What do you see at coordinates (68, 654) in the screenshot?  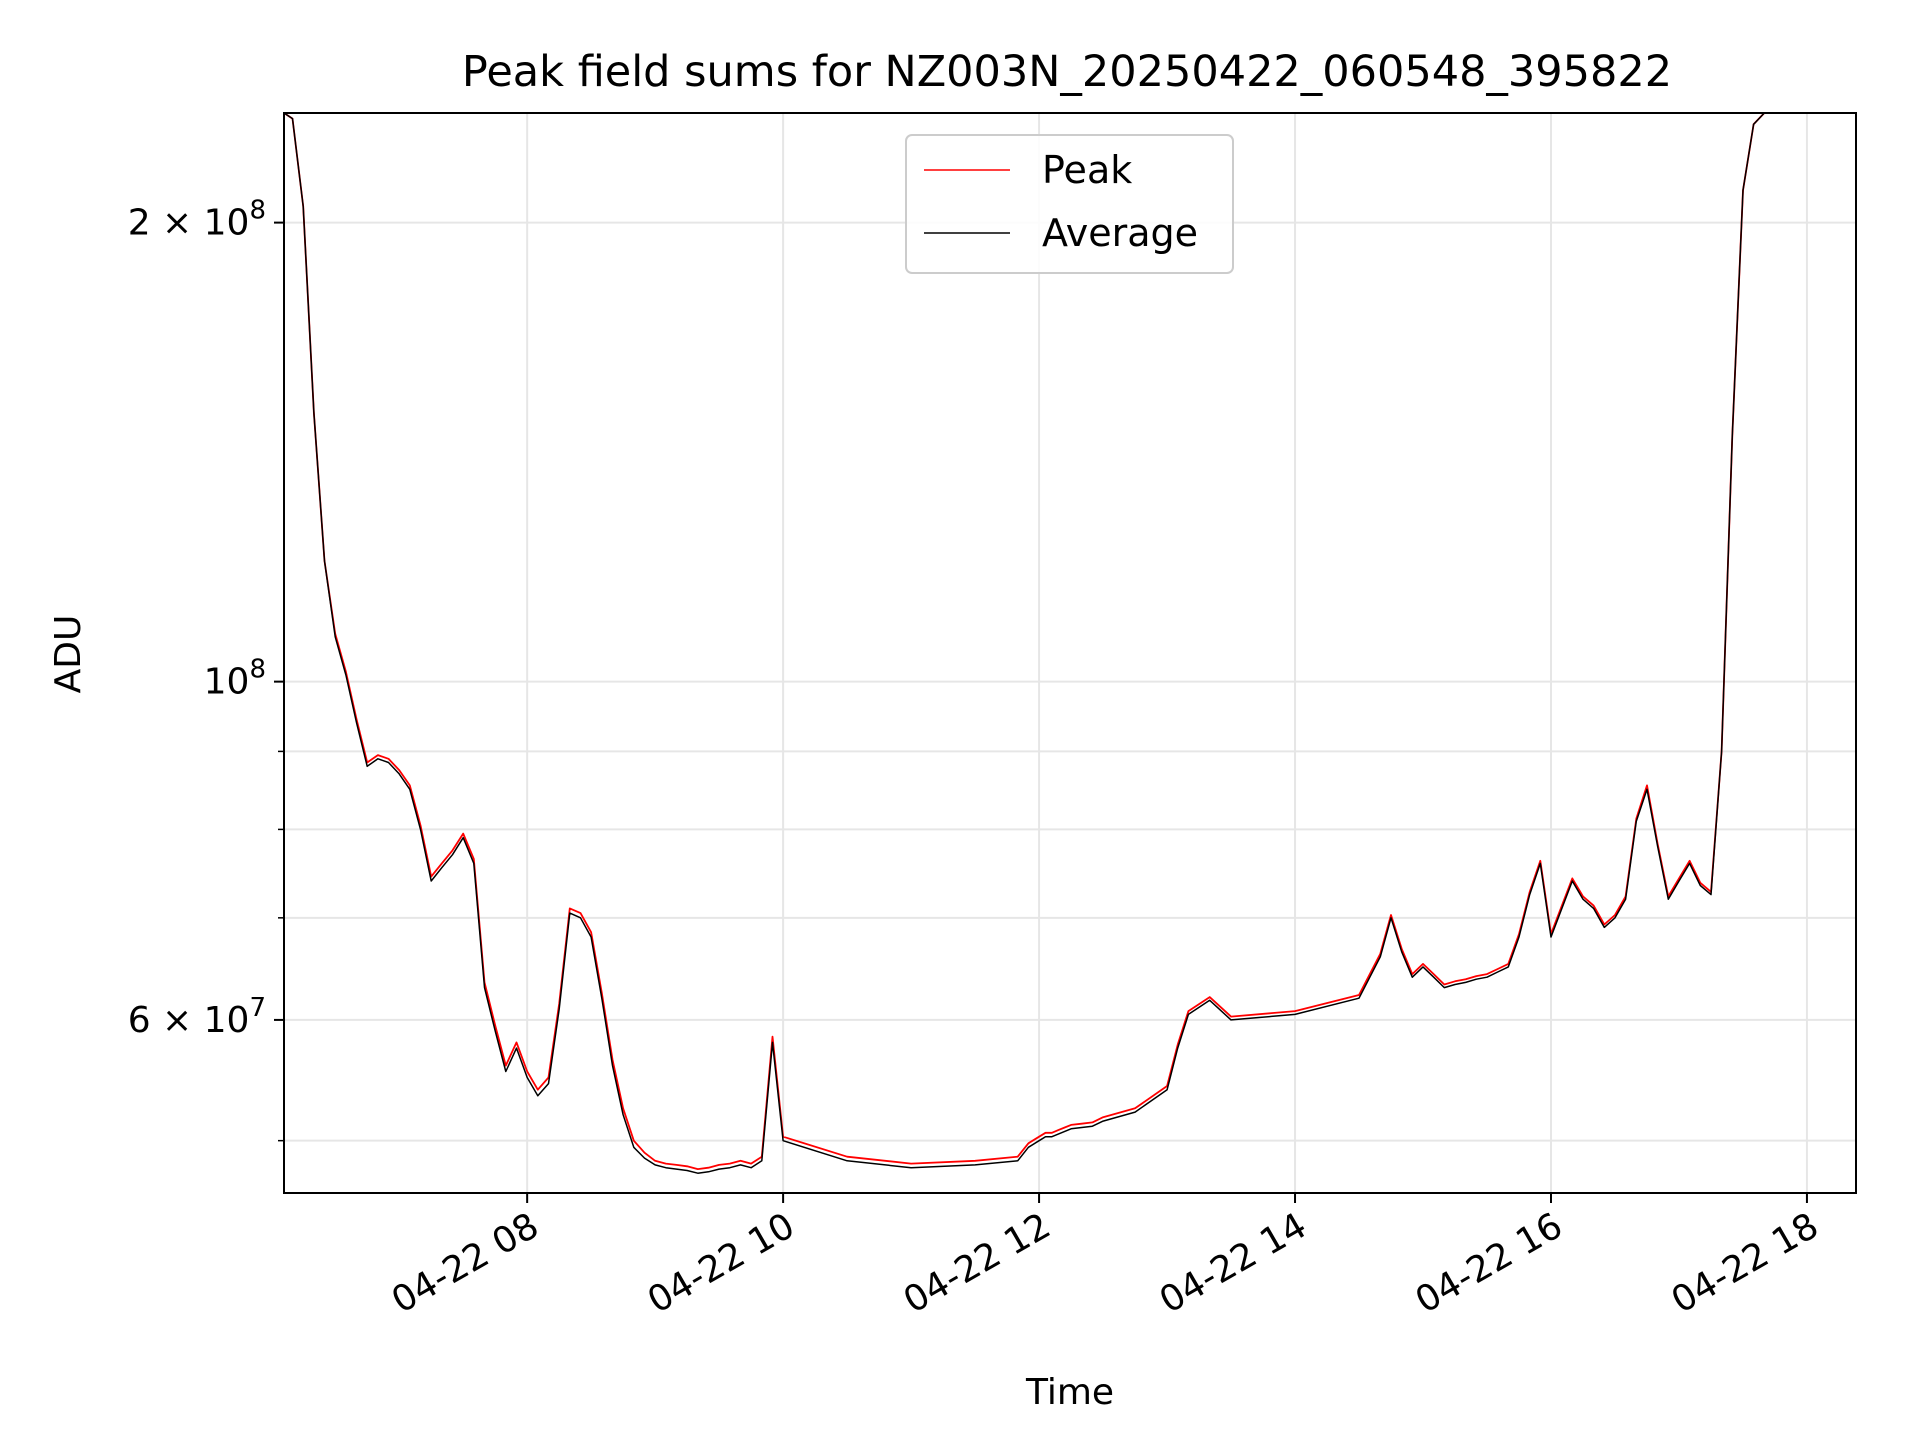 I see `y-axis-label: ADU` at bounding box center [68, 654].